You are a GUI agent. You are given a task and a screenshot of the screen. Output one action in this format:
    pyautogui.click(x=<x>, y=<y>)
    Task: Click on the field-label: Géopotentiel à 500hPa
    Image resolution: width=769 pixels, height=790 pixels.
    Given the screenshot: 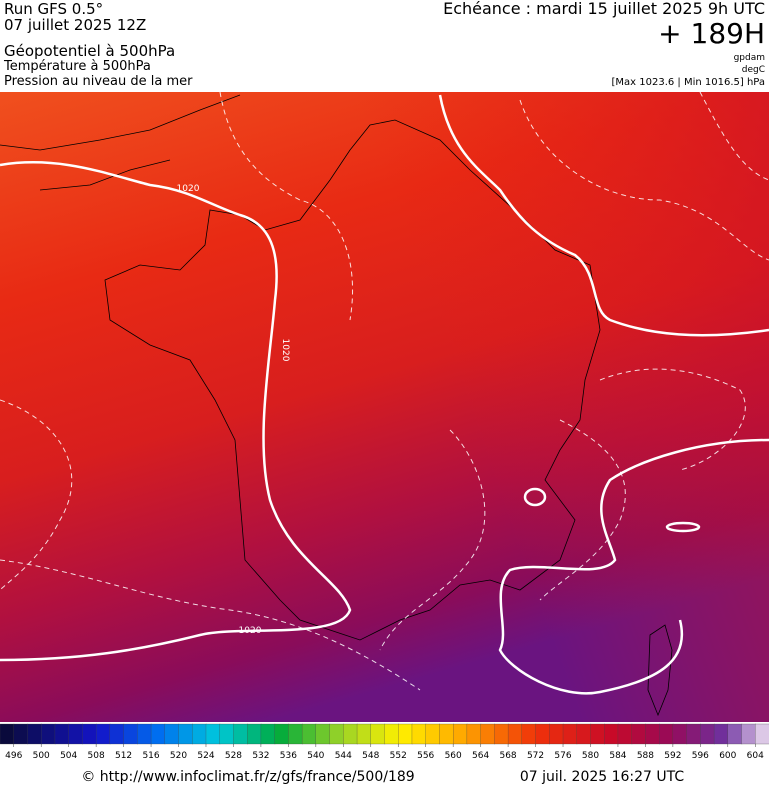 What is the action you would take?
    pyautogui.click(x=89, y=51)
    